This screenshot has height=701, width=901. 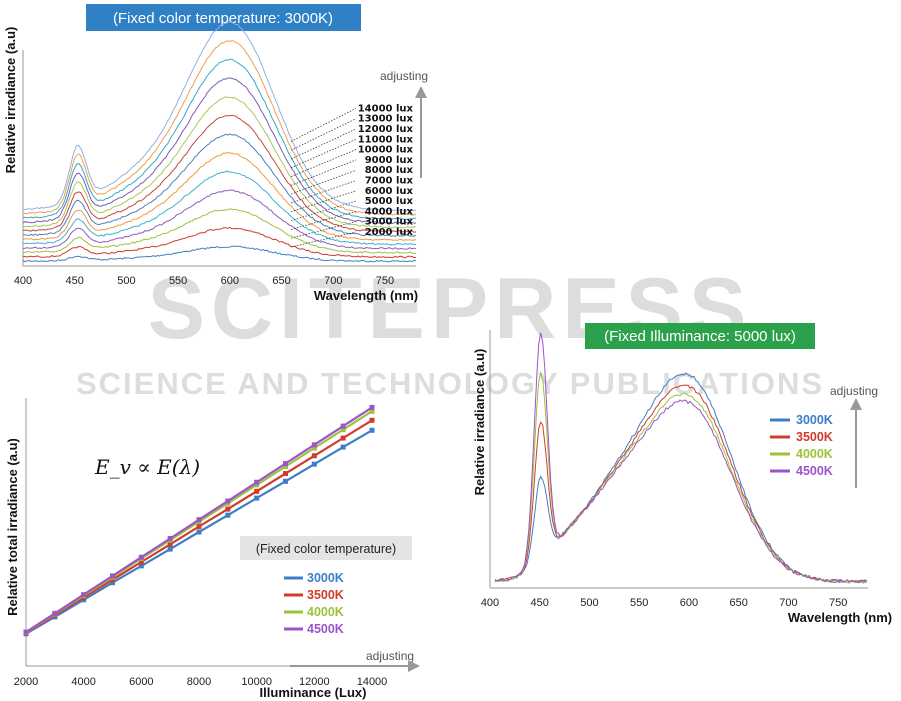 What do you see at coordinates (333, 281) in the screenshot?
I see `top-x-tick-label: 700` at bounding box center [333, 281].